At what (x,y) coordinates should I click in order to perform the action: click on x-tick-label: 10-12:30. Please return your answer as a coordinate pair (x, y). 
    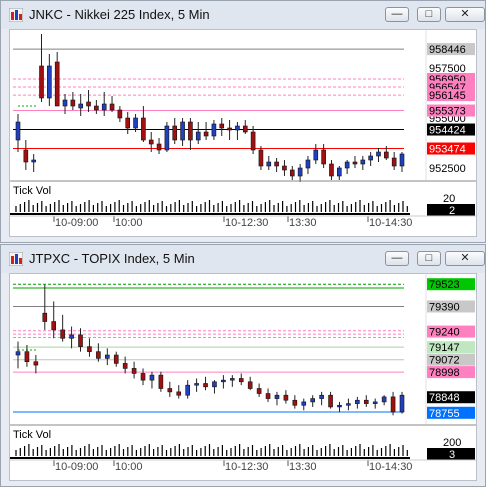
    Looking at the image, I should click on (246, 223).